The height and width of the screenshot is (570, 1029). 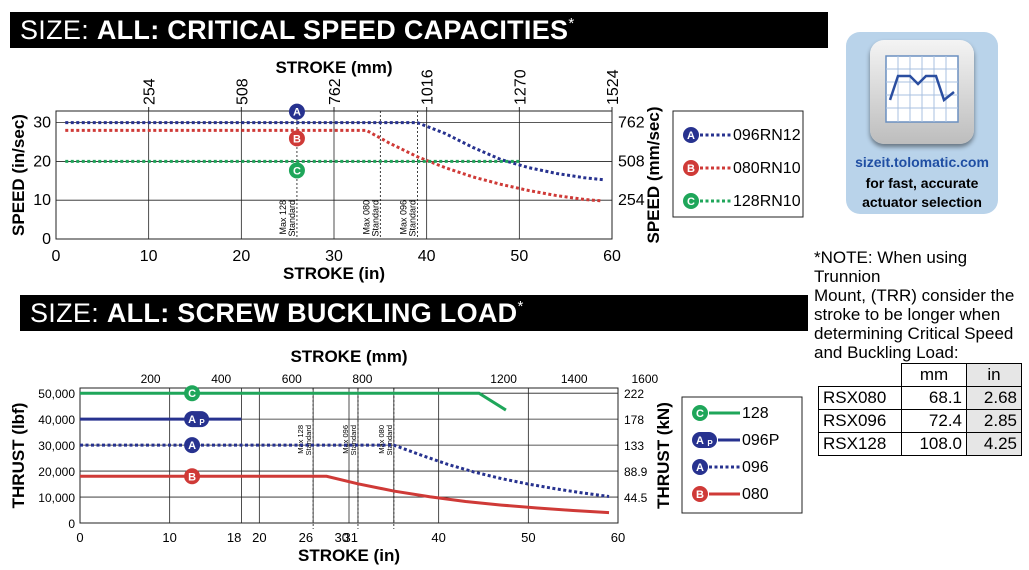 I want to click on y2-tick-label: 133, so click(x=634, y=446).